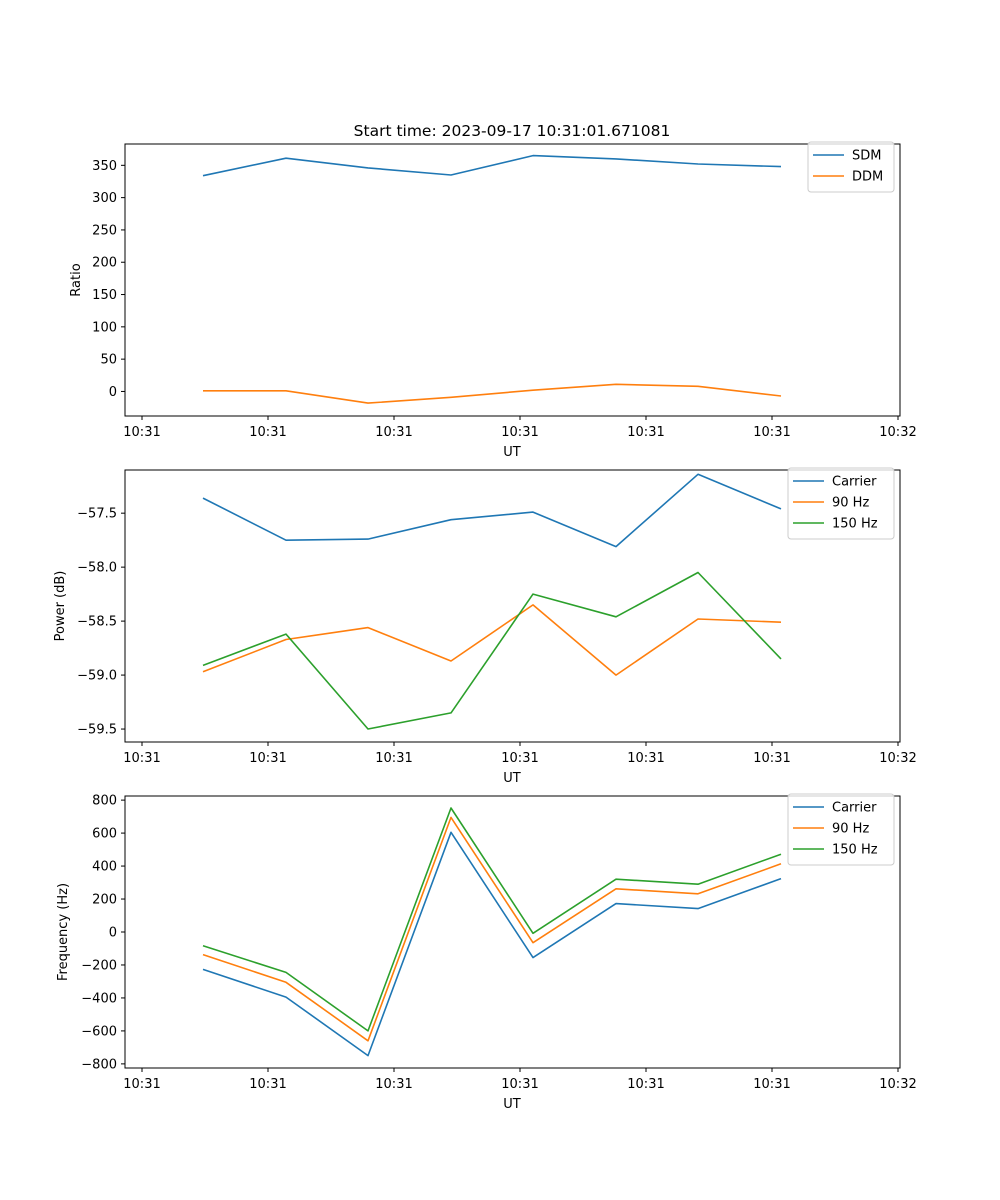 Image resolution: width=1000 pixels, height=1200 pixels. I want to click on y-tick-label: −57.5, so click(97, 514).